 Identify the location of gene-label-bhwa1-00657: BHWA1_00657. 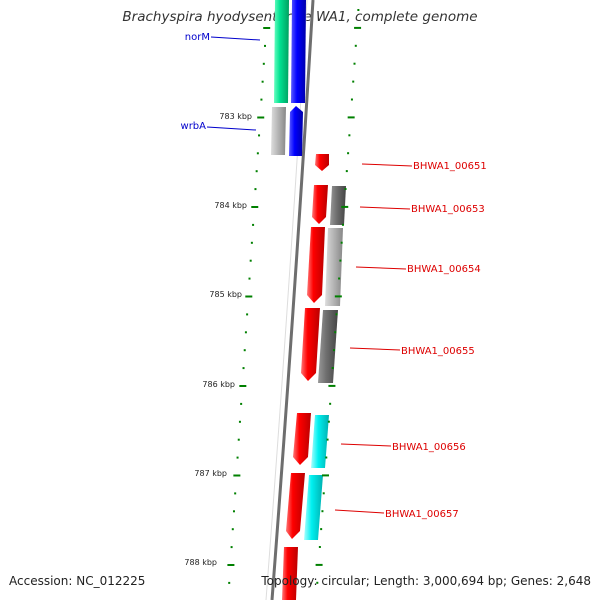
(396, 514).